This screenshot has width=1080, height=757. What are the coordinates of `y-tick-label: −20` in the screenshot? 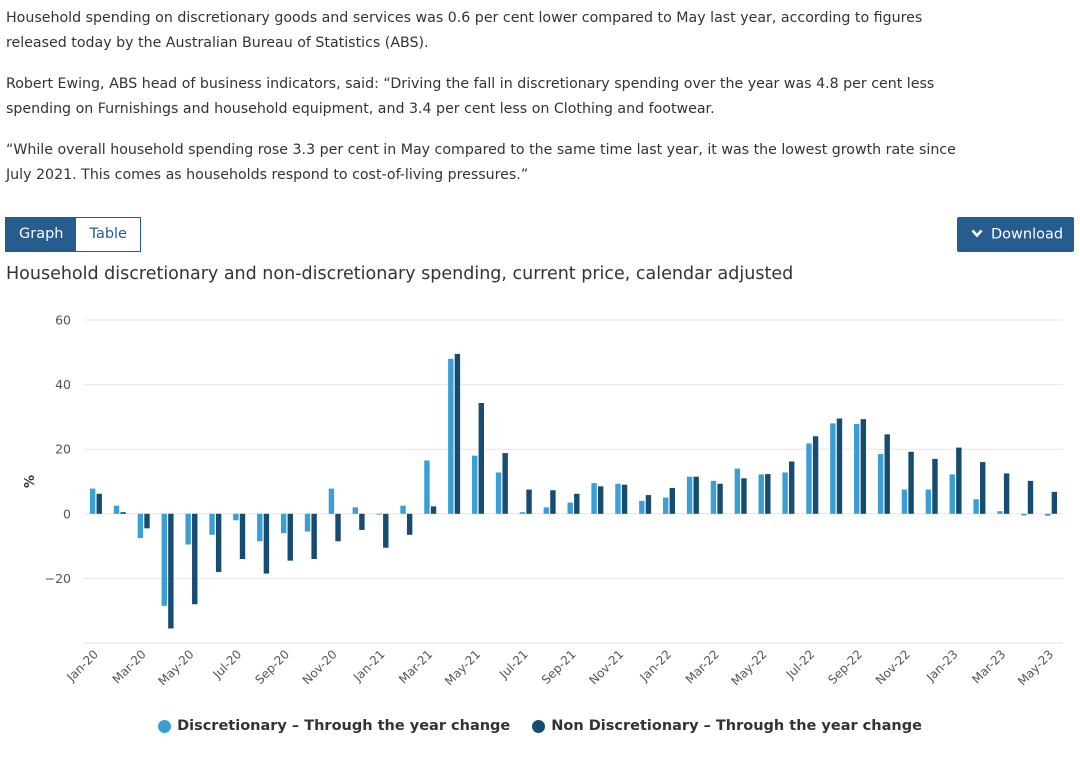 It's located at (58, 578).